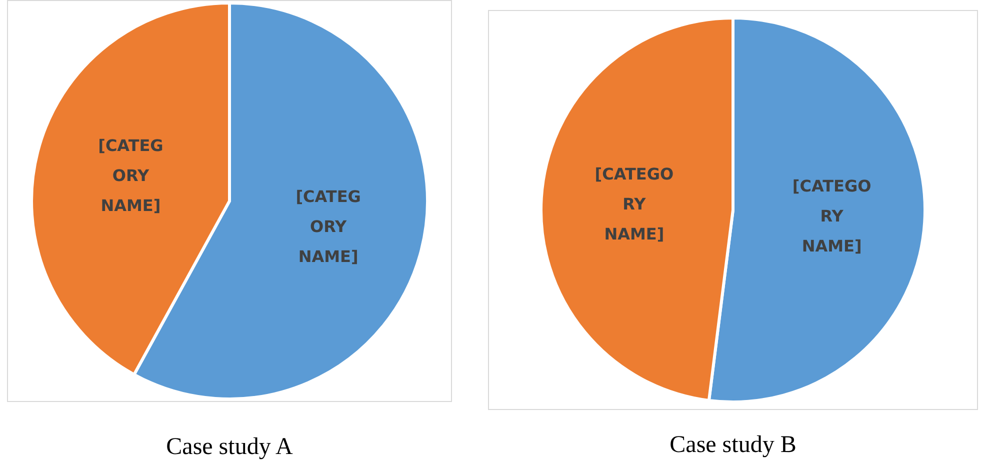  Describe the element at coordinates (229, 447) in the screenshot. I see `text: Case study A` at that location.